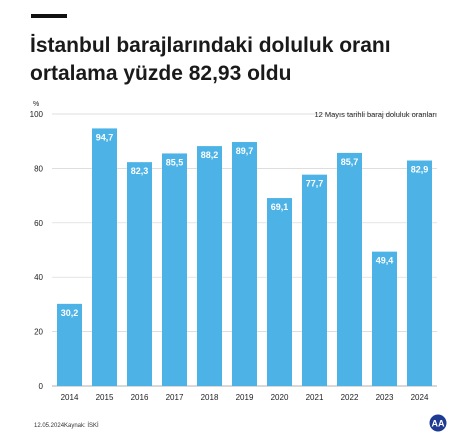 The width and height of the screenshot is (465, 445). I want to click on x-tick-label: 2023, so click(385, 397).